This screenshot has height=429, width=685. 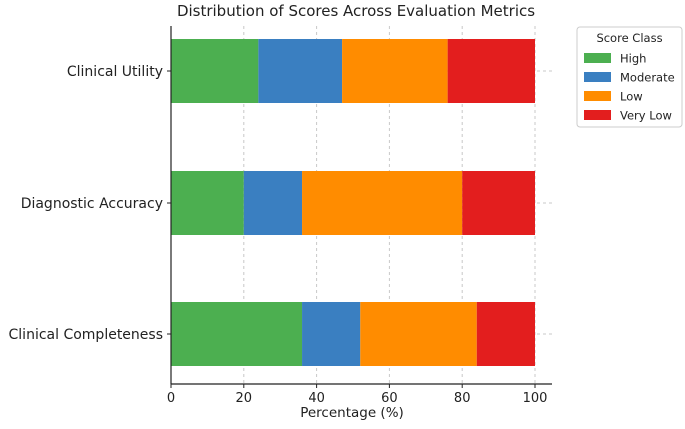 I want to click on legend-label: Moderate, so click(x=647, y=78).